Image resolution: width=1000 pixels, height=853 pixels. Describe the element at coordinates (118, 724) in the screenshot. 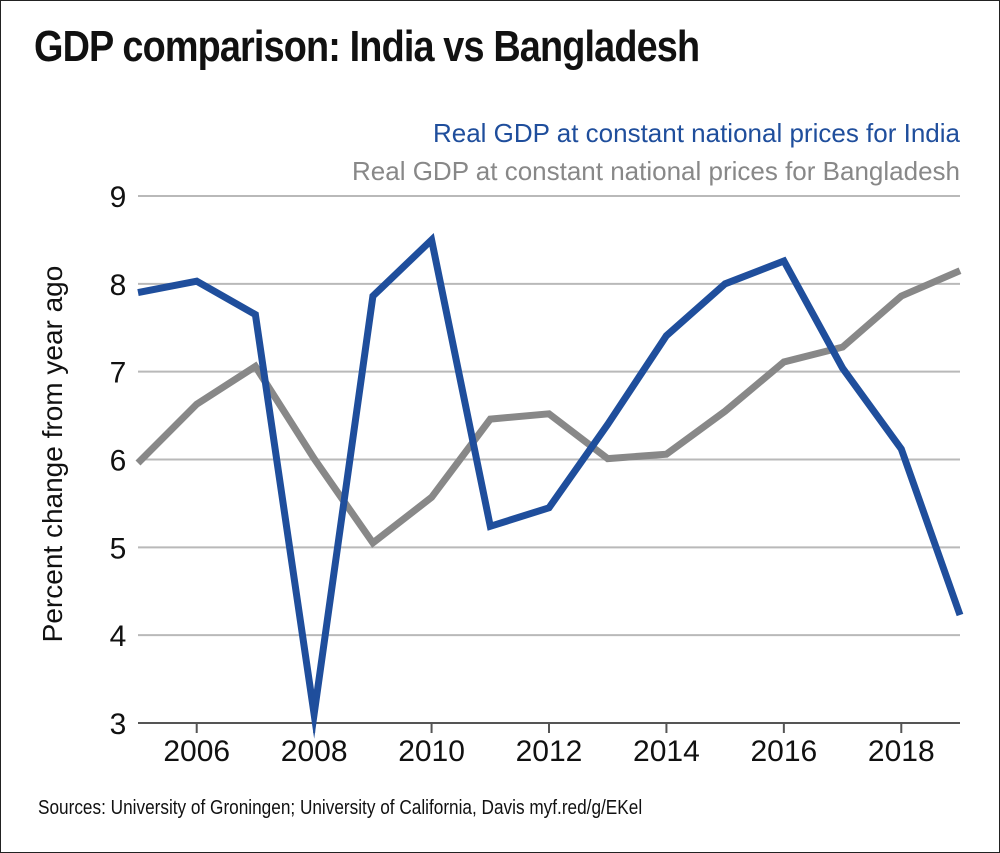

I see `y-tick-label: 3` at that location.